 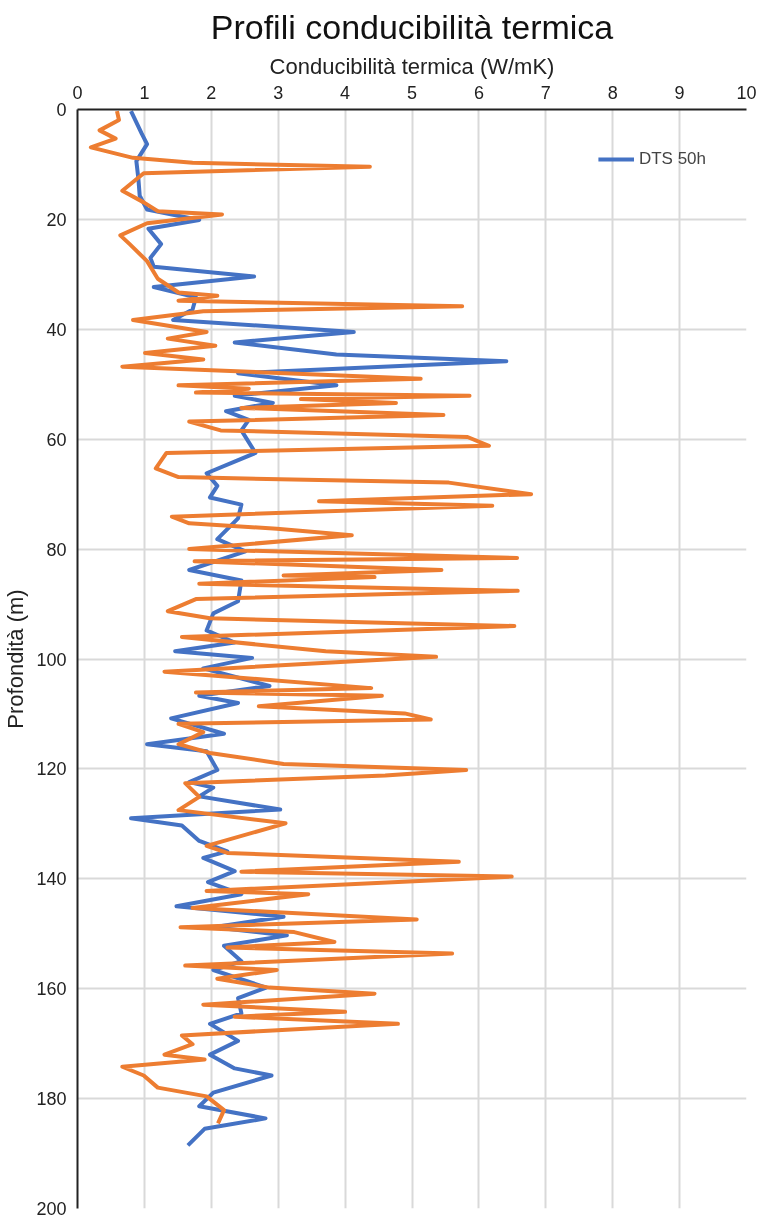 What do you see at coordinates (412, 92) in the screenshot?
I see `x-tick-label: 5` at bounding box center [412, 92].